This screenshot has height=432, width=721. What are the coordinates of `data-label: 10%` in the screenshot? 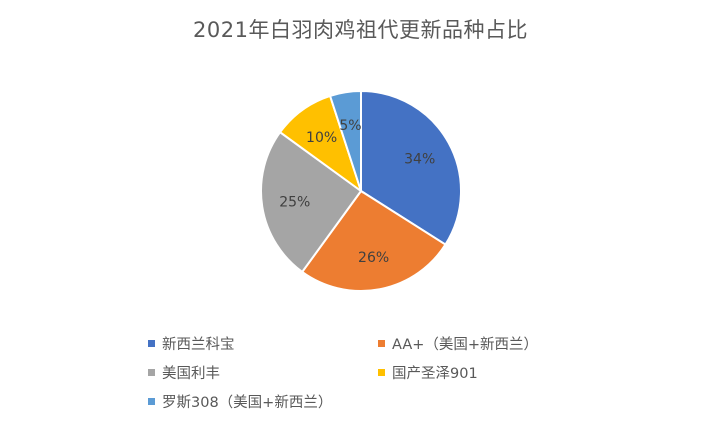 It's located at (321, 138).